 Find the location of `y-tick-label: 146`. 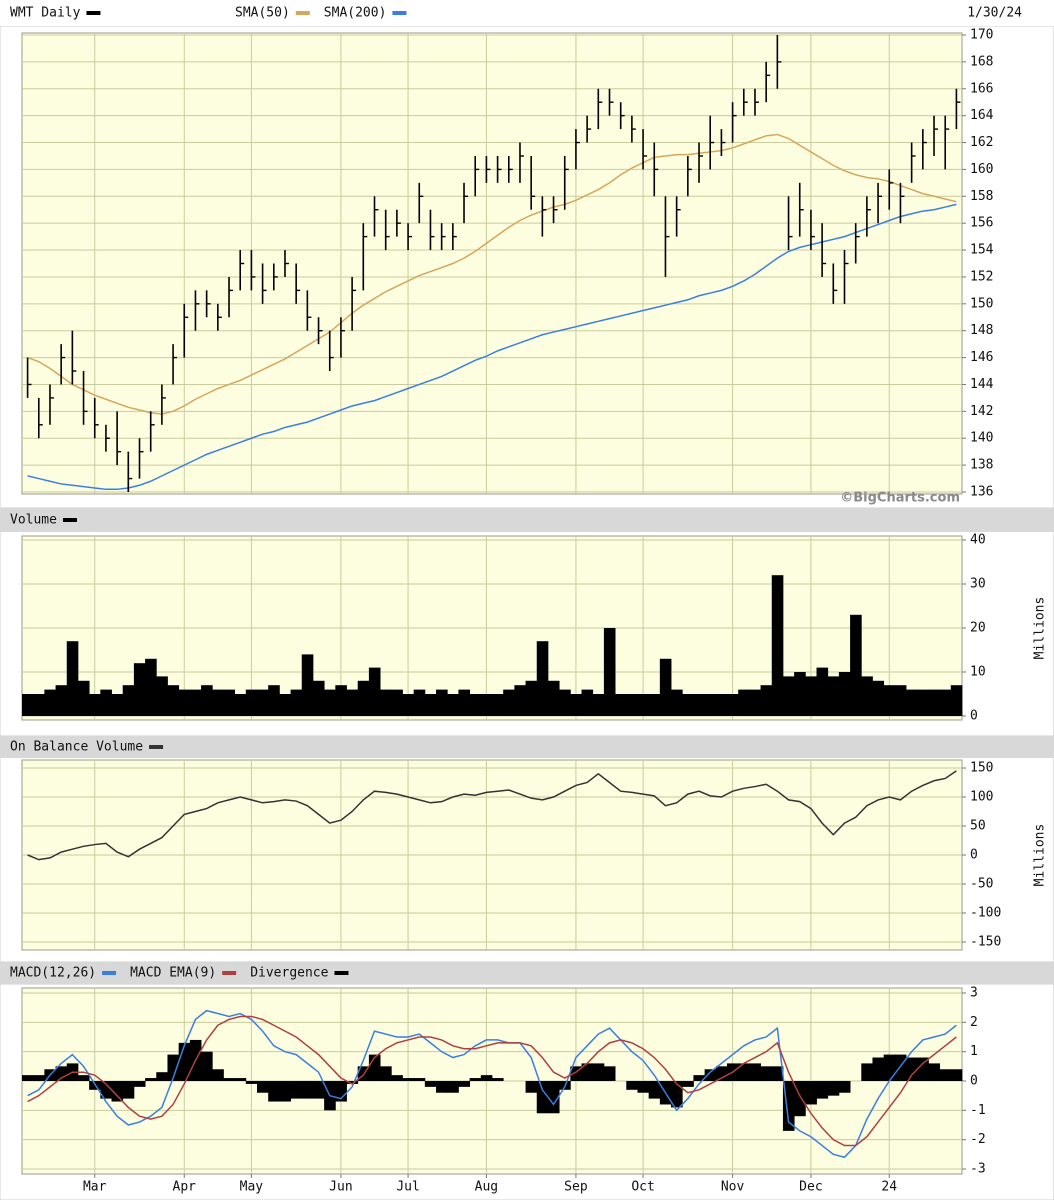

y-tick-label: 146 is located at coordinates (981, 357).